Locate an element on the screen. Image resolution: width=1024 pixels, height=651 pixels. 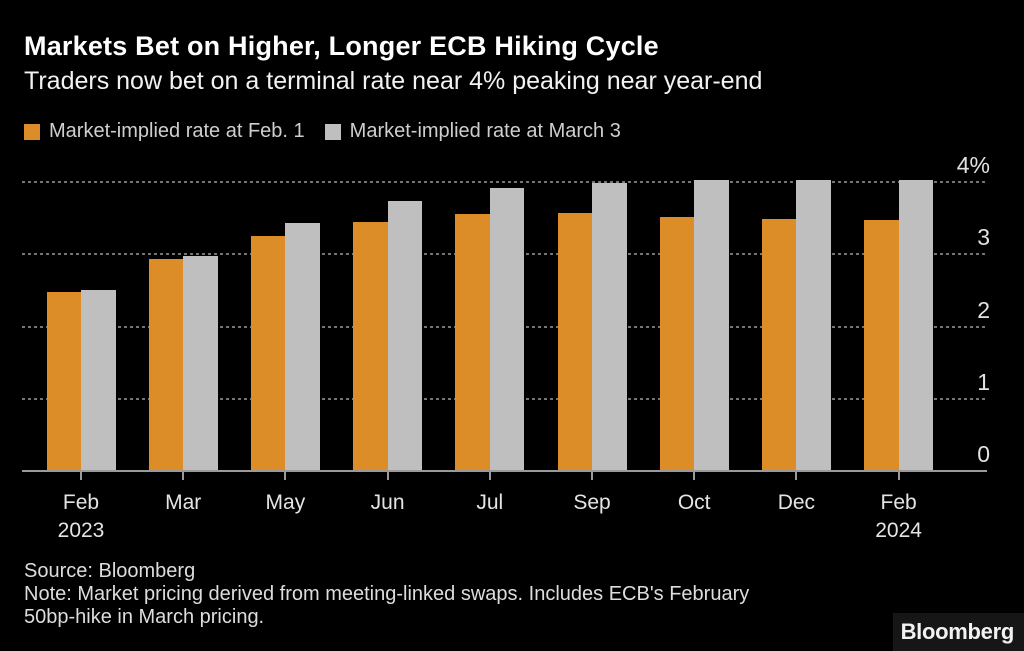
legend-label-feb1: Market-implied rate at Feb. 1 is located at coordinates (177, 131).